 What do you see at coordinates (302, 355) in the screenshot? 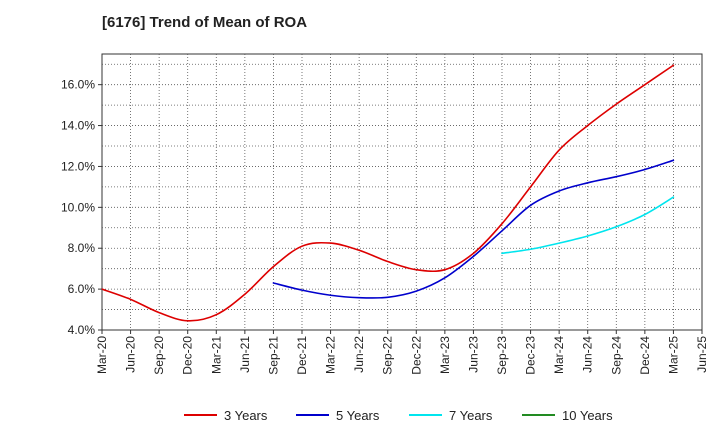
I see `x-tick-label: Dec-21` at bounding box center [302, 355].